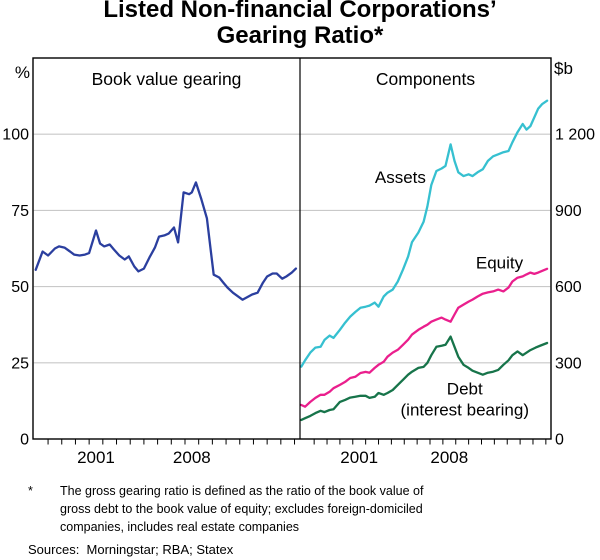 The height and width of the screenshot is (560, 600). I want to click on right-ytick-label-600: 600, so click(568, 287).